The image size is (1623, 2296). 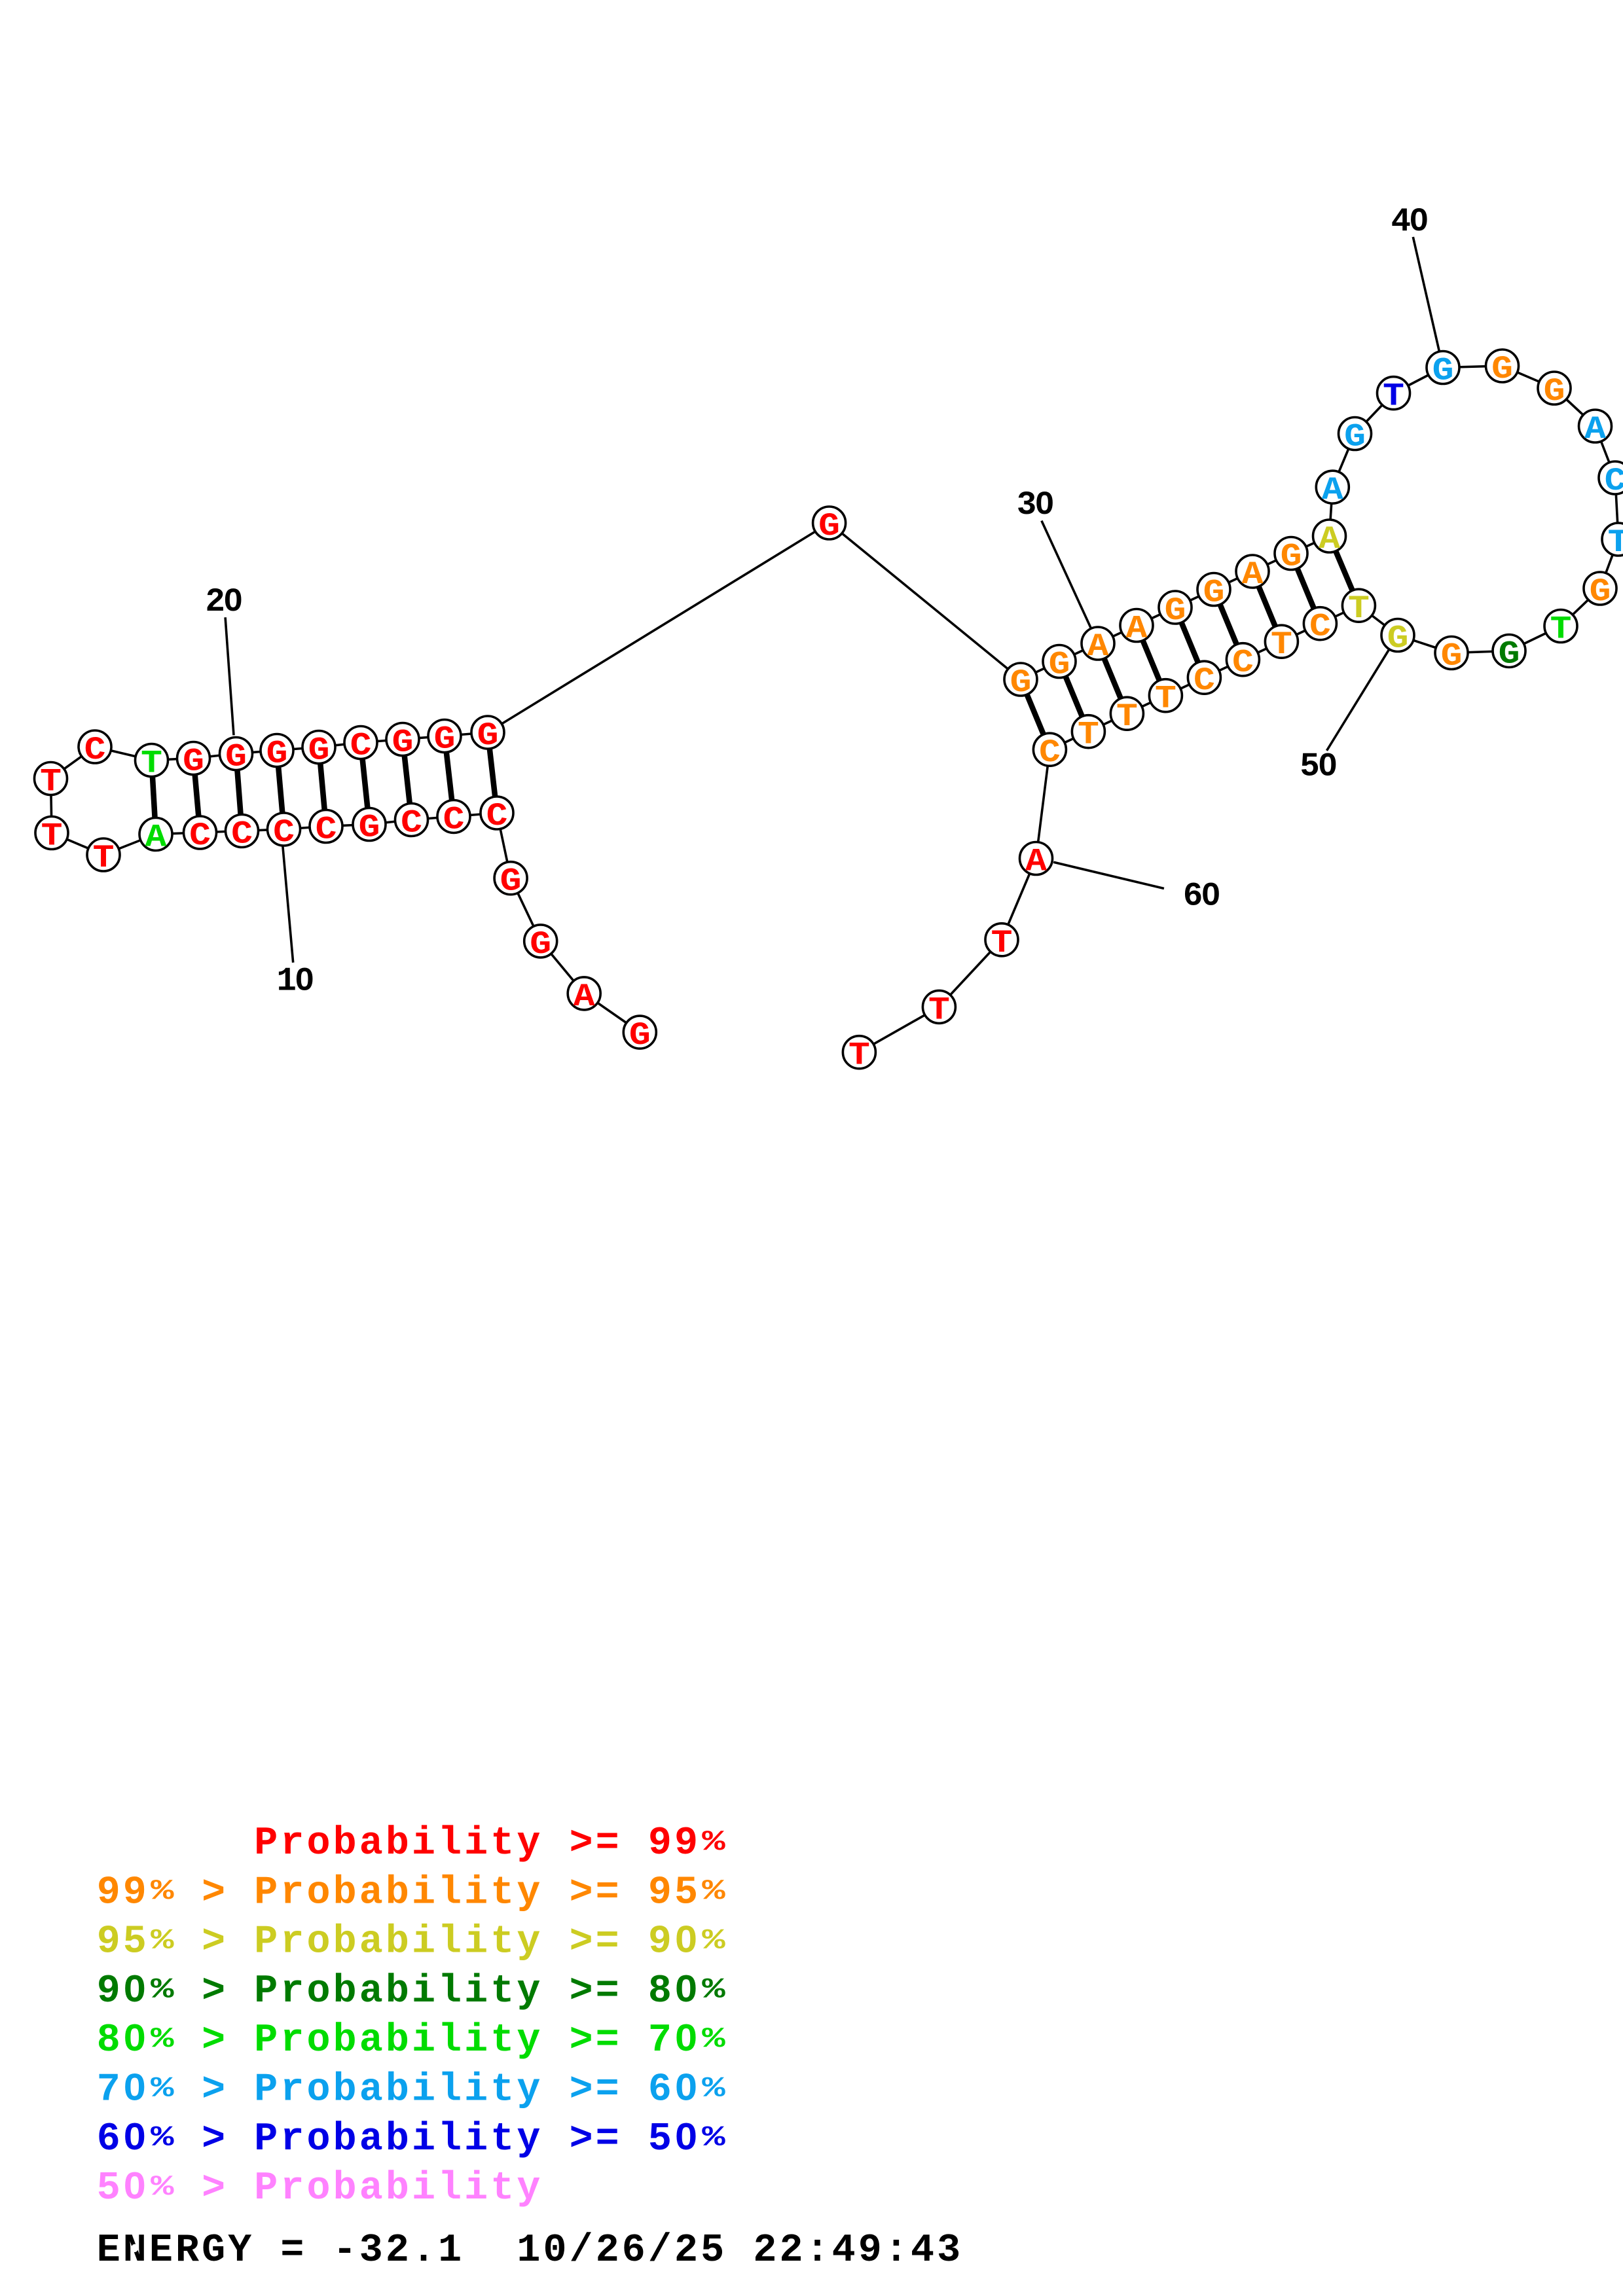 I want to click on svg-text: 90, so click(x=123, y=1991).